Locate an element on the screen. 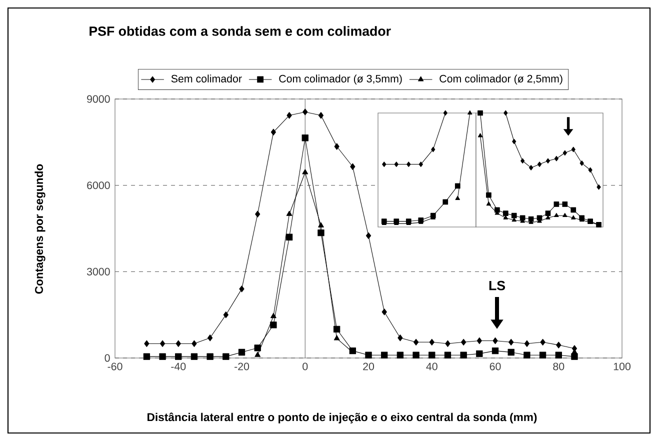  x-tick-label: -60 is located at coordinates (115, 366).